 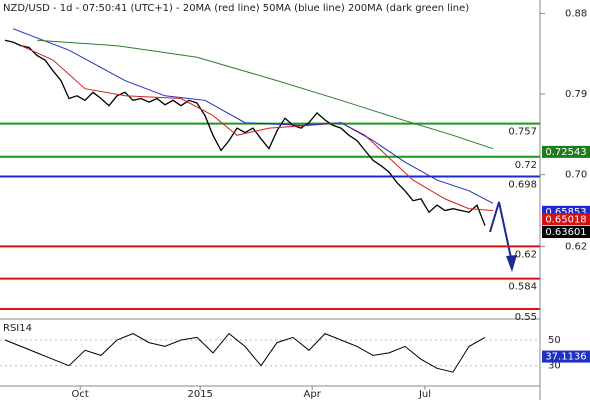 What do you see at coordinates (17, 328) in the screenshot?
I see `rsi-title: RSI14` at bounding box center [17, 328].